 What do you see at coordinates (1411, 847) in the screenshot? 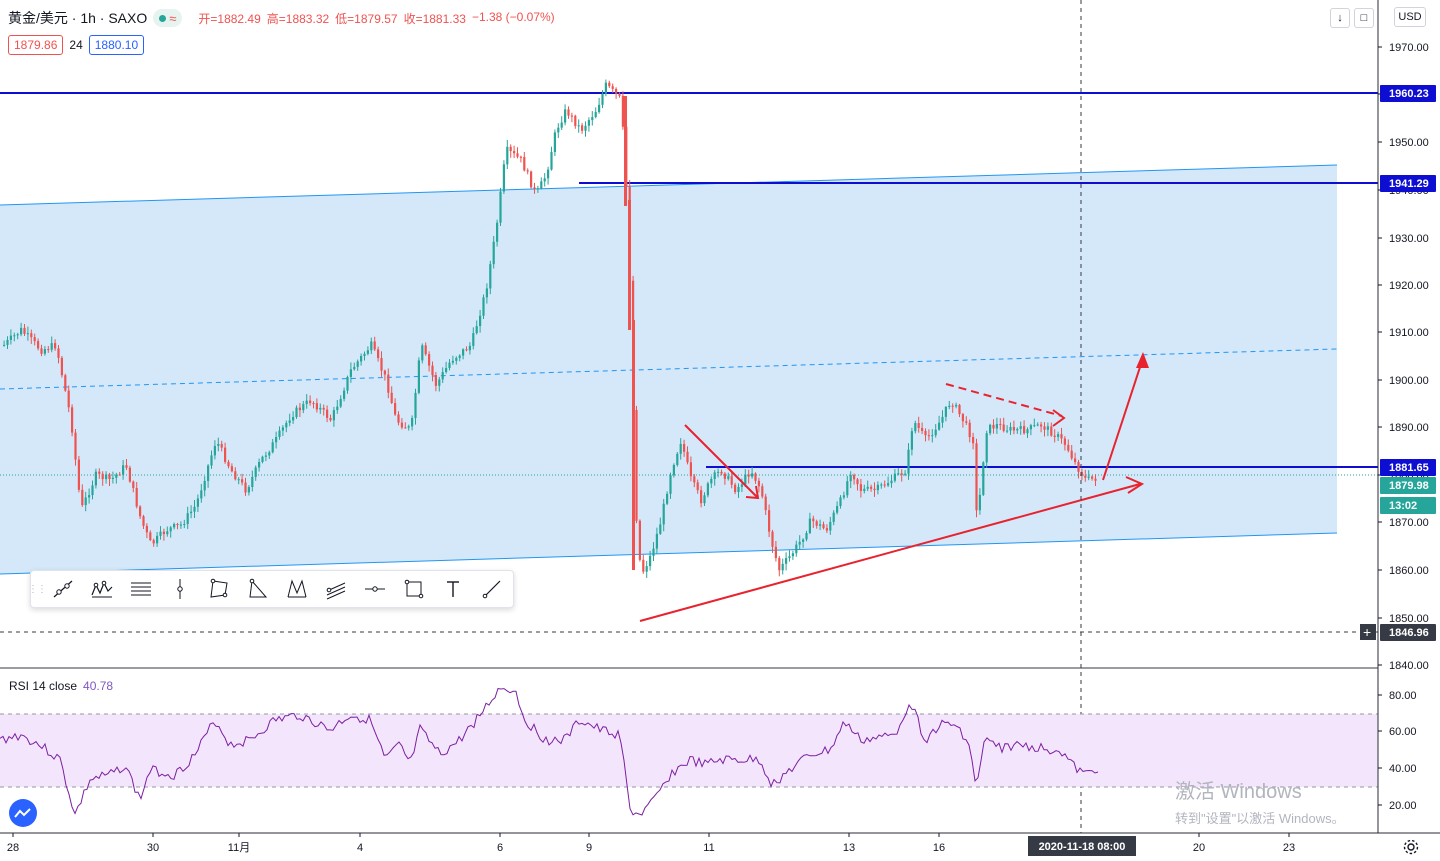
I see `gear-icon` at bounding box center [1411, 847].